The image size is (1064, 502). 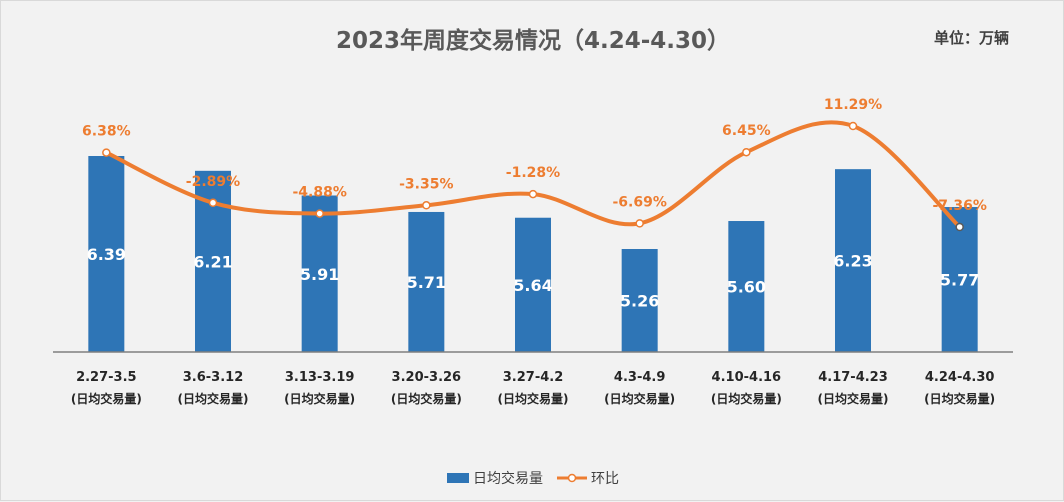 I want to click on bar-value-label: 6.23, so click(x=852, y=261).